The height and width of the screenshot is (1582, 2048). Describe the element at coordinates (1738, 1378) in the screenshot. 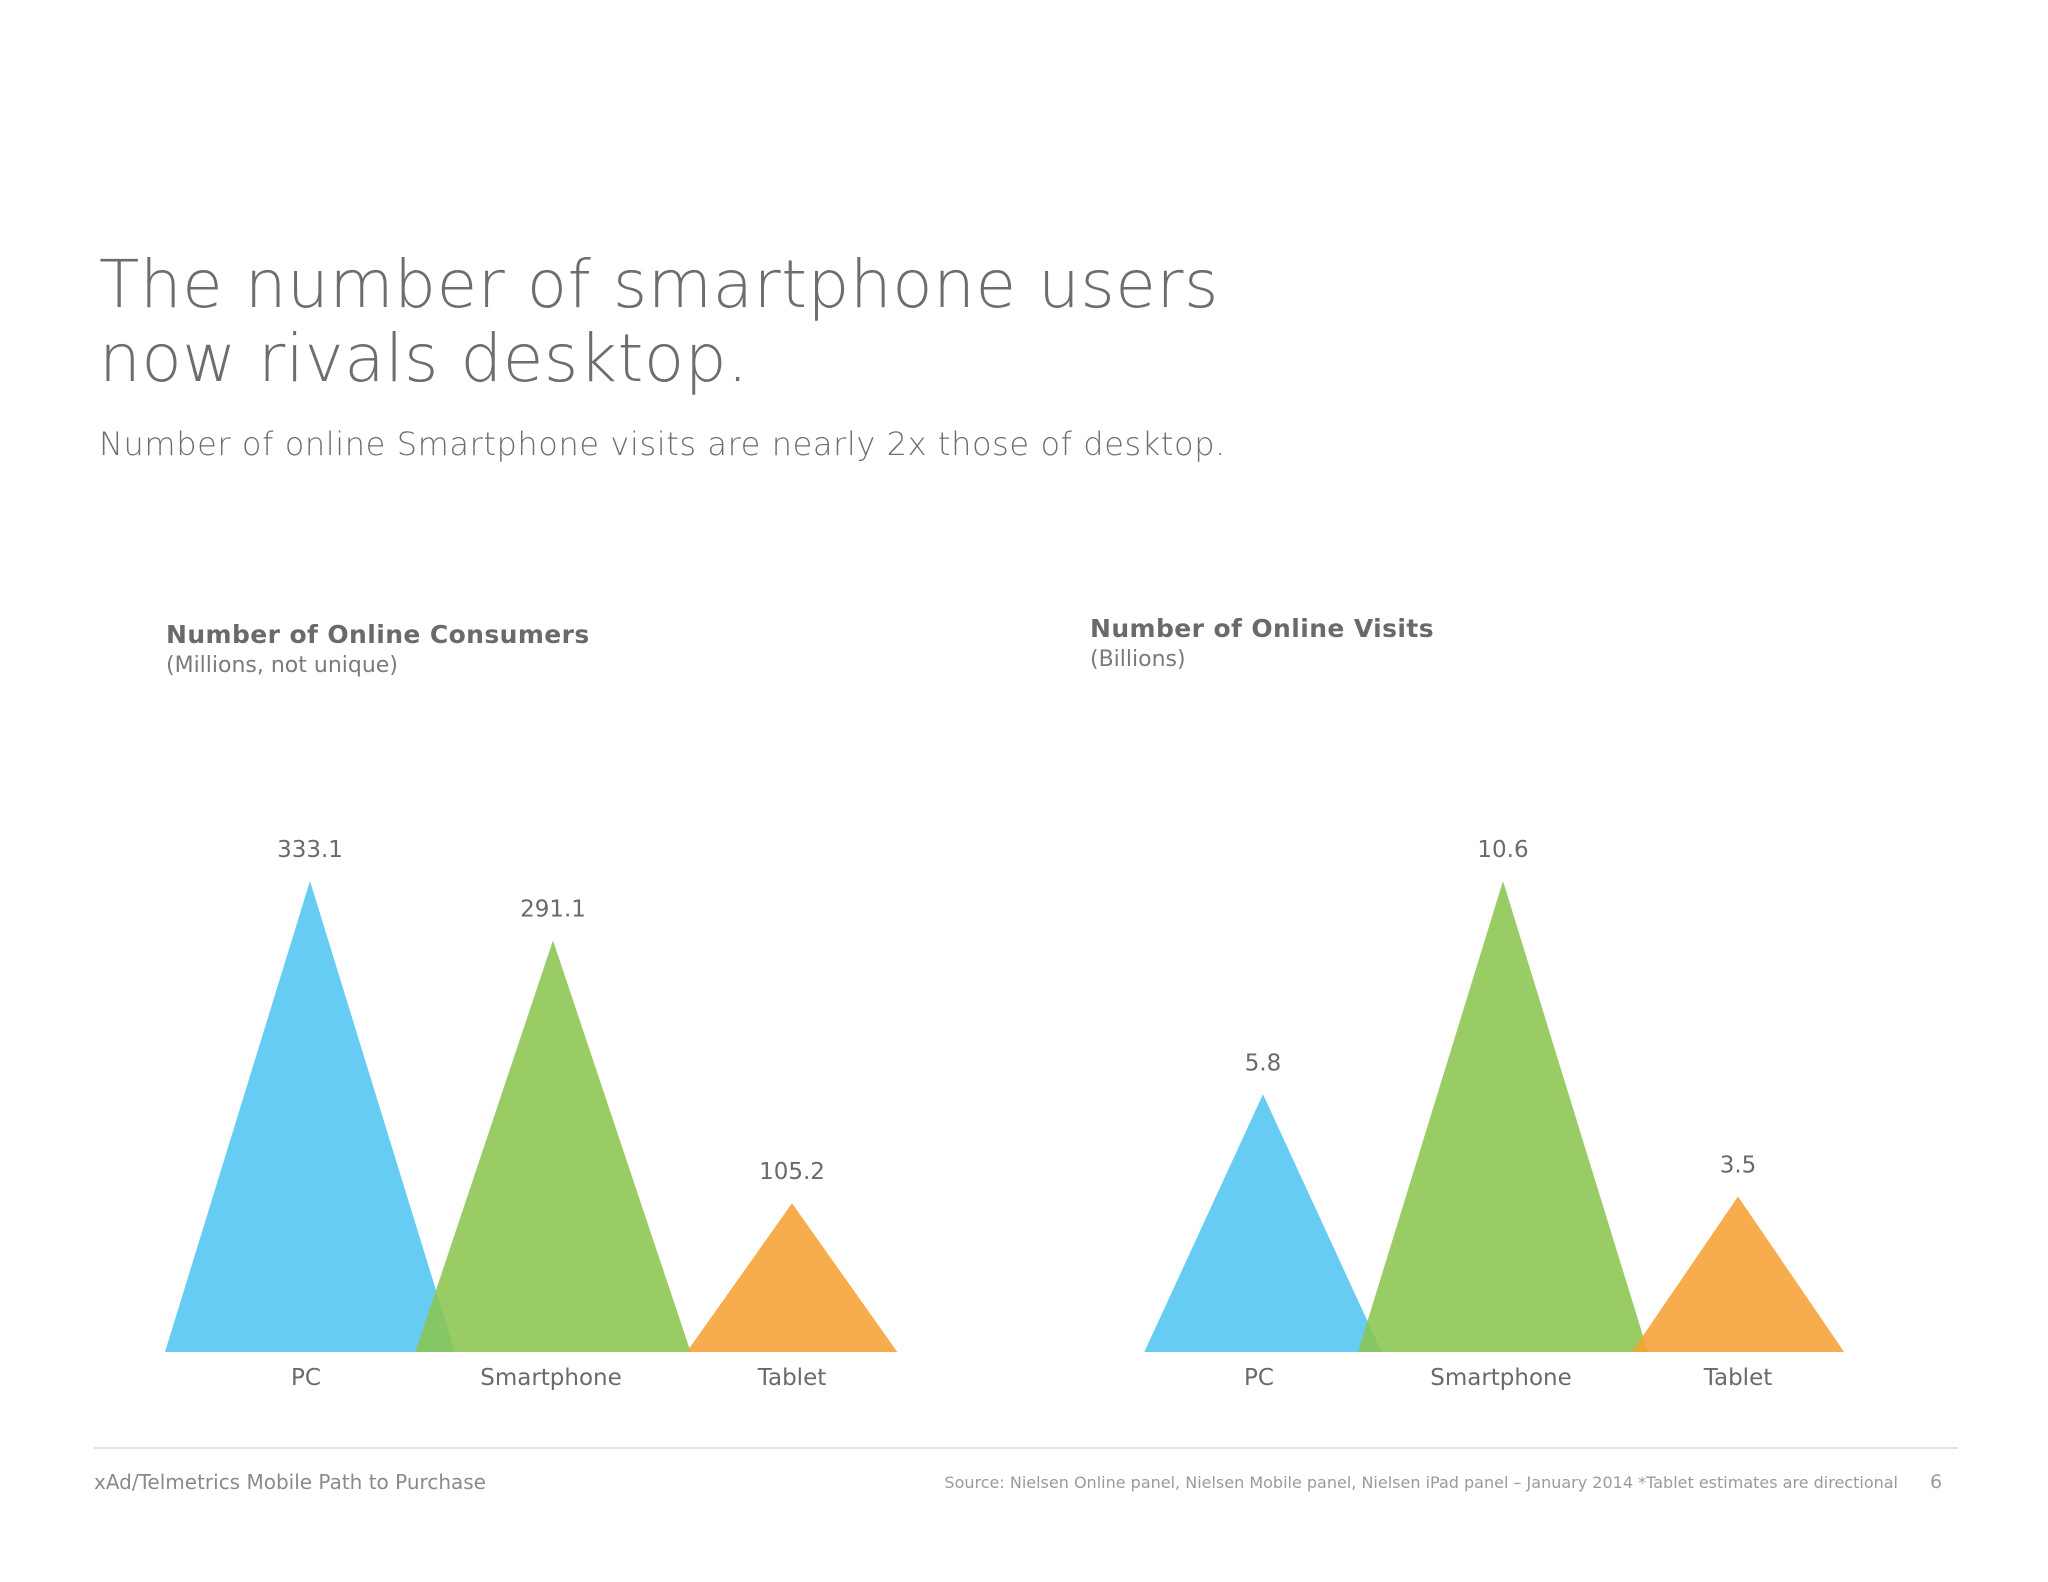

I see `visits-category-label-tablet: Tablet` at that location.